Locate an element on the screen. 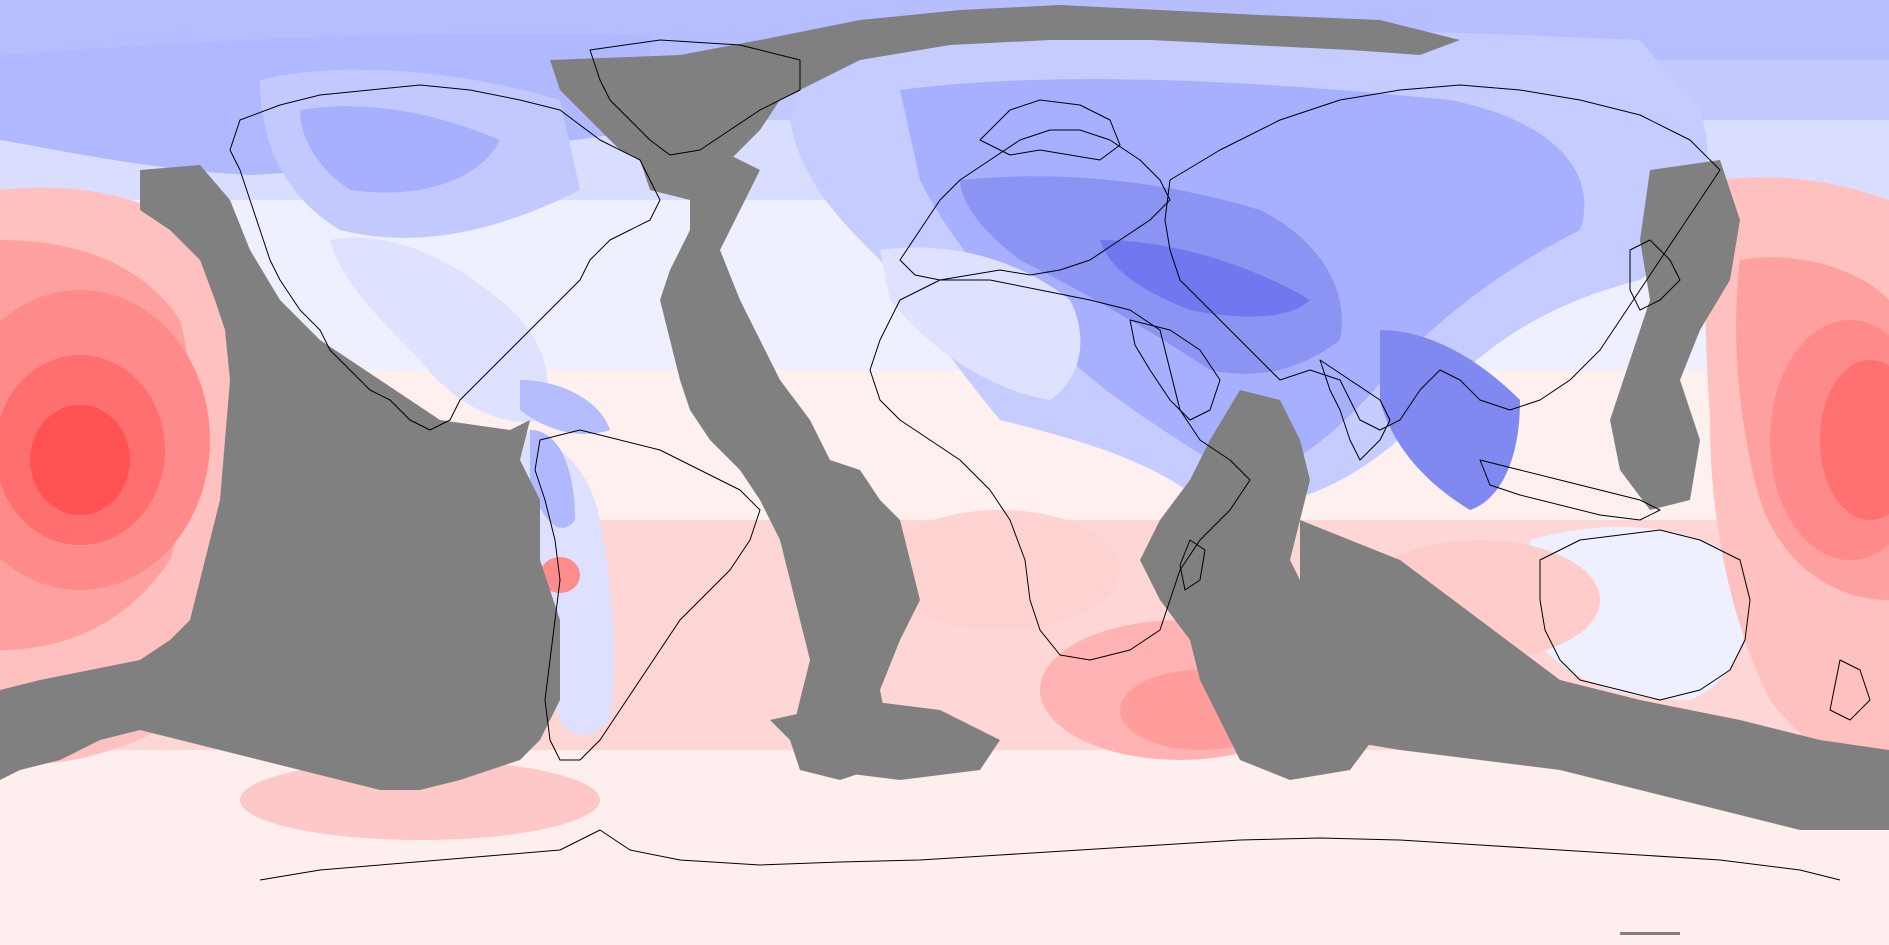 This screenshot has width=1889, height=945. coastline-greenland is located at coordinates (695, 97).